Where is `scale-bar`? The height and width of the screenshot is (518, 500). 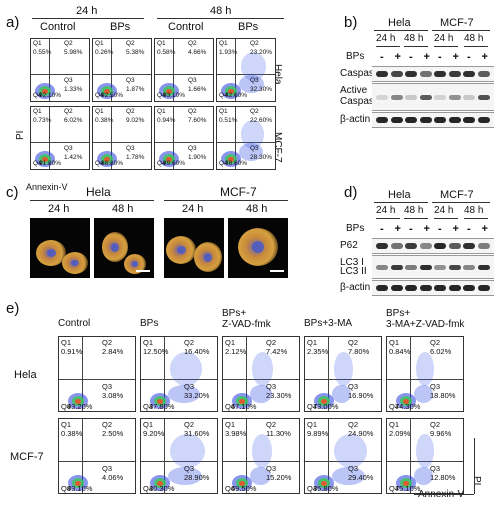 scale-bar is located at coordinates (143, 271).